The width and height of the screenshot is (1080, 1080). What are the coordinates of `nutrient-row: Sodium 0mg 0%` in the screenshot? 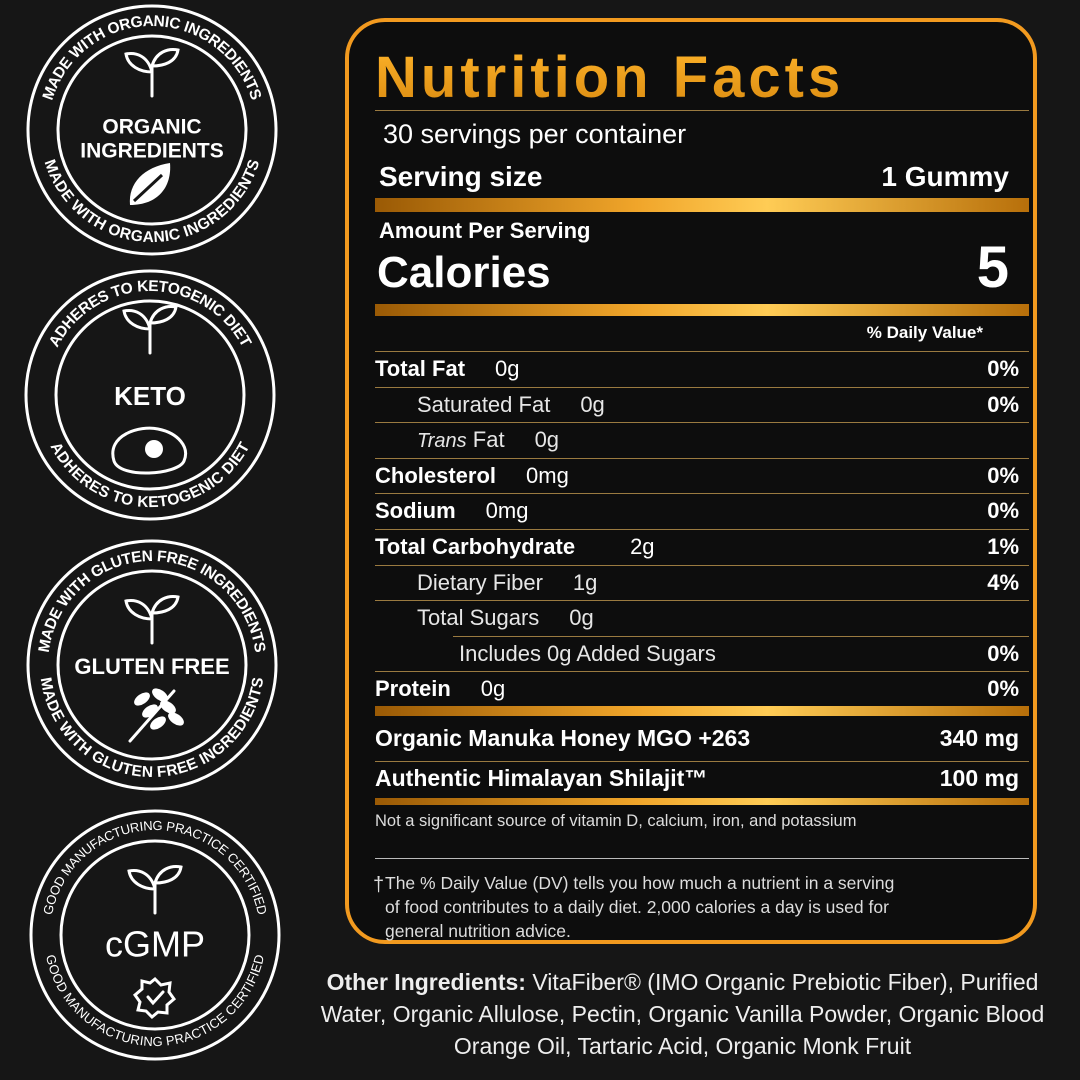 It's located at (702, 510).